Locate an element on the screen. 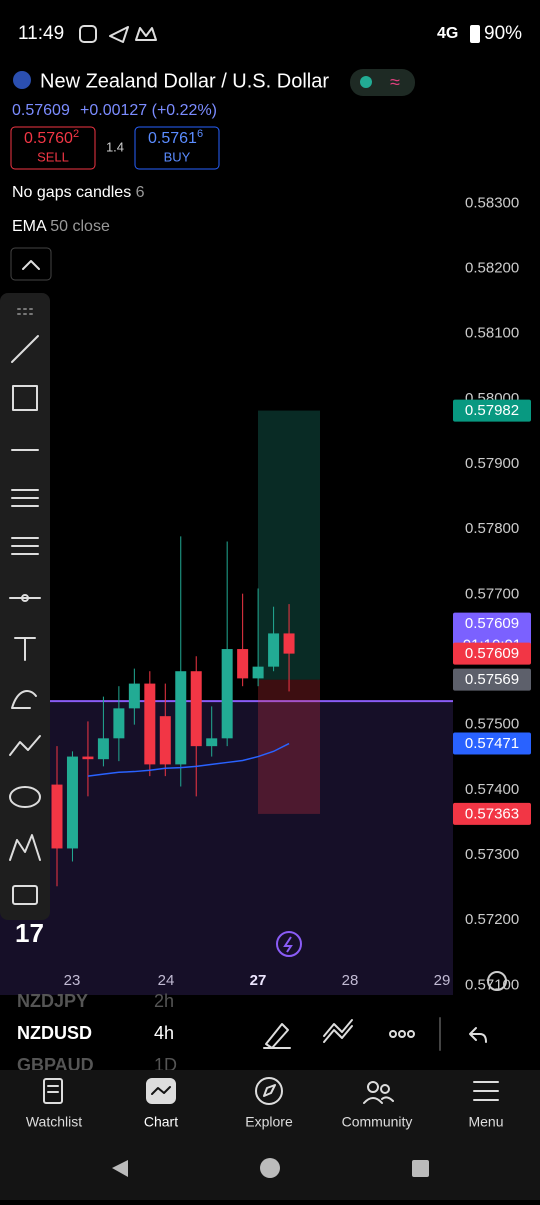  y-tick-label: 0.57100 is located at coordinates (492, 984).